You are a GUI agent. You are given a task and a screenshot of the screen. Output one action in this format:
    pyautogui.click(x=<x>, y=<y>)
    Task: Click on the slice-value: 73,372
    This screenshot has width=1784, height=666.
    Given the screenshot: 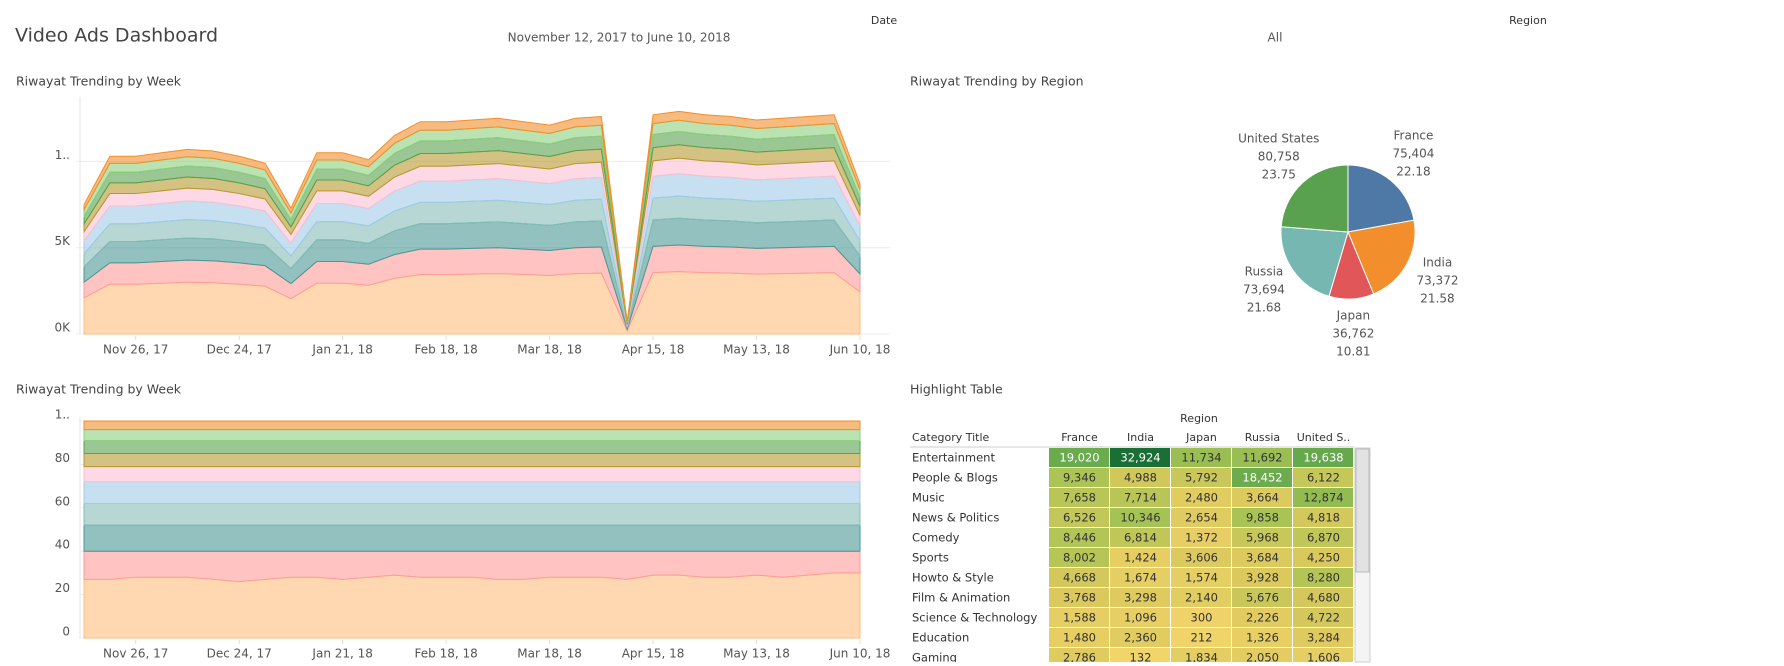 What is the action you would take?
    pyautogui.click(x=1437, y=280)
    